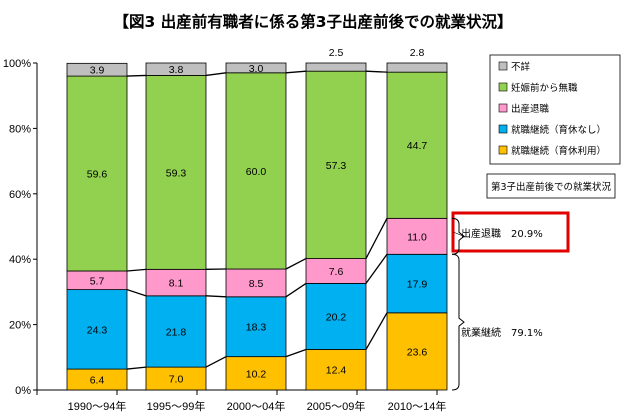 Image resolution: width=627 pixels, height=416 pixels. I want to click on data-label: 12.4, so click(336, 371).